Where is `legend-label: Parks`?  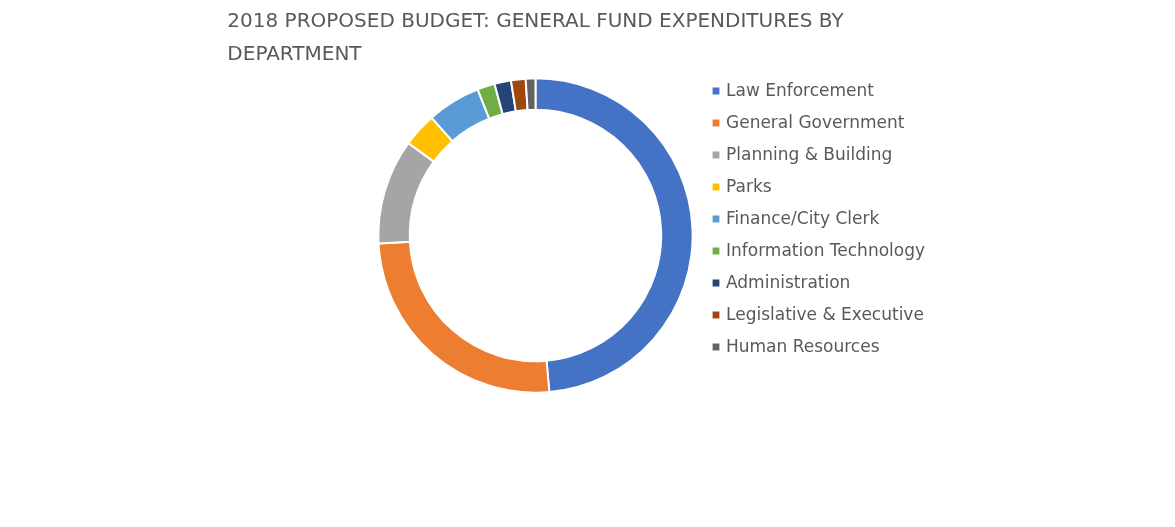 legend-label: Parks is located at coordinates (749, 186).